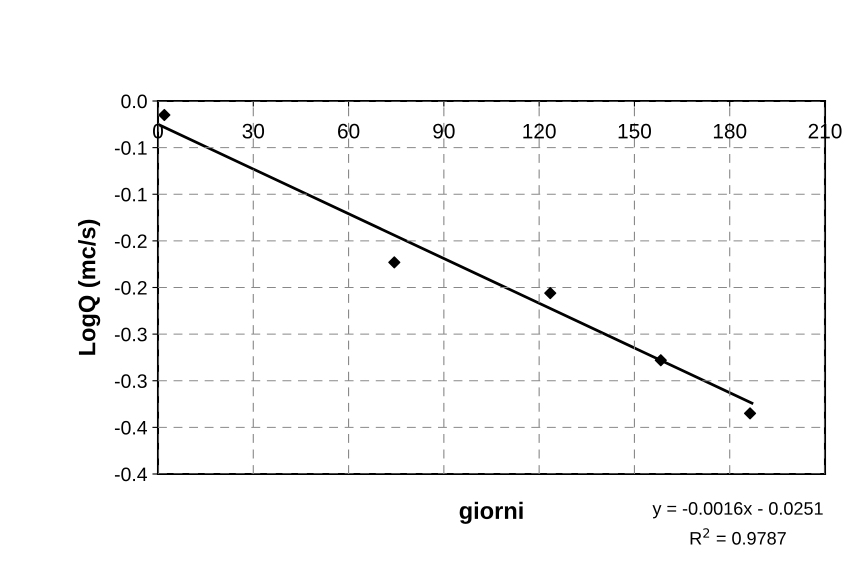 This screenshot has height=570, width=851. Describe the element at coordinates (134, 101) in the screenshot. I see `y-tick-label: 0.0` at that location.